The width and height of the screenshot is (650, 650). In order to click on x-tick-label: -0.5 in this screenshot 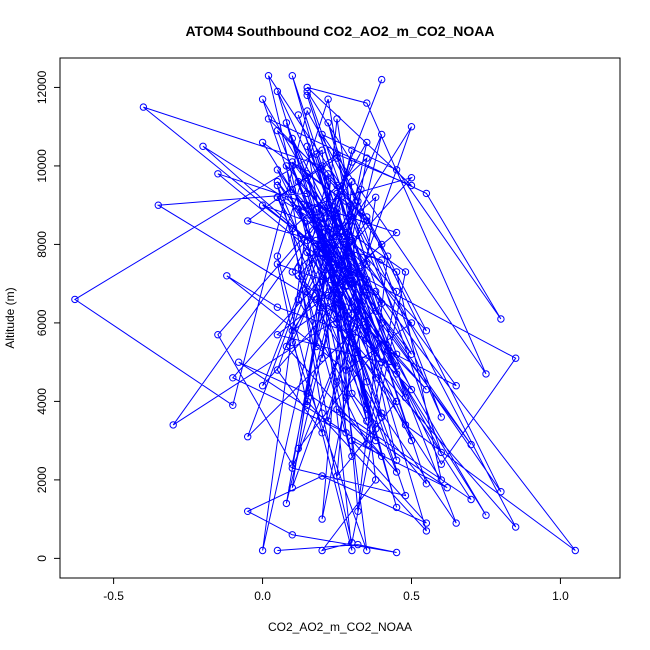, I will do `click(113, 596)`.